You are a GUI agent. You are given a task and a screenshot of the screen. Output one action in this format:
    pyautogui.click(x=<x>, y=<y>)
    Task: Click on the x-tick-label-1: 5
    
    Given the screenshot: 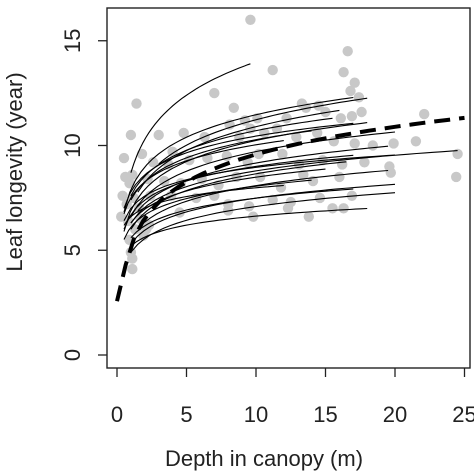 What is the action you would take?
    pyautogui.click(x=186, y=414)
    